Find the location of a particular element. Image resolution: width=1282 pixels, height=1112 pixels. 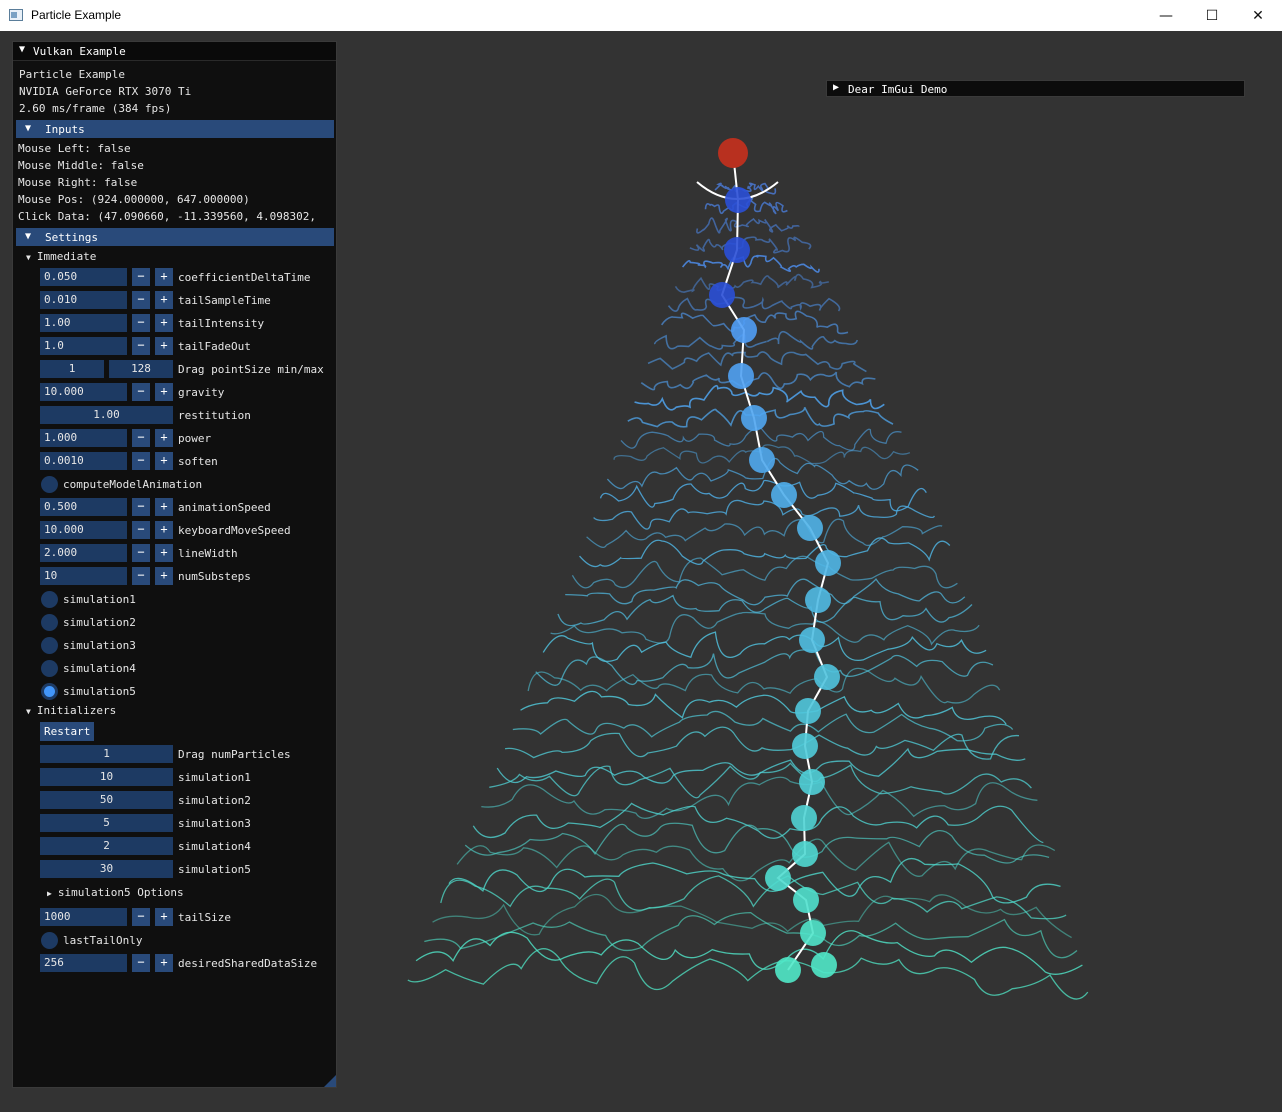

coefficient-delta-time-input: 0.050 is located at coordinates (83, 277).